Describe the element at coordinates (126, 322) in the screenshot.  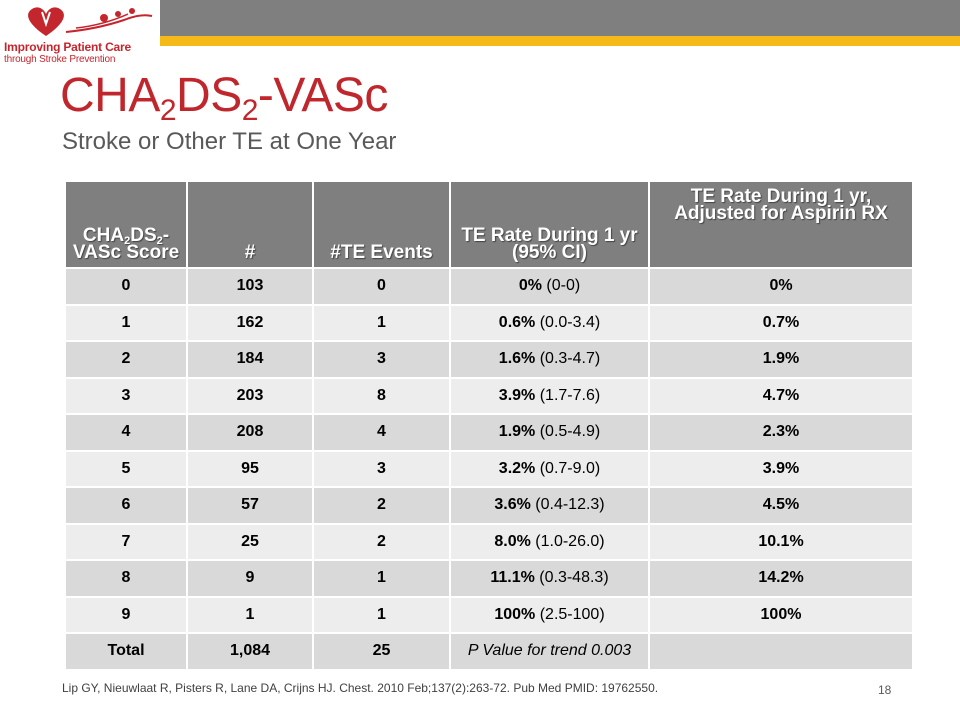
I see `cell-score: 1` at that location.